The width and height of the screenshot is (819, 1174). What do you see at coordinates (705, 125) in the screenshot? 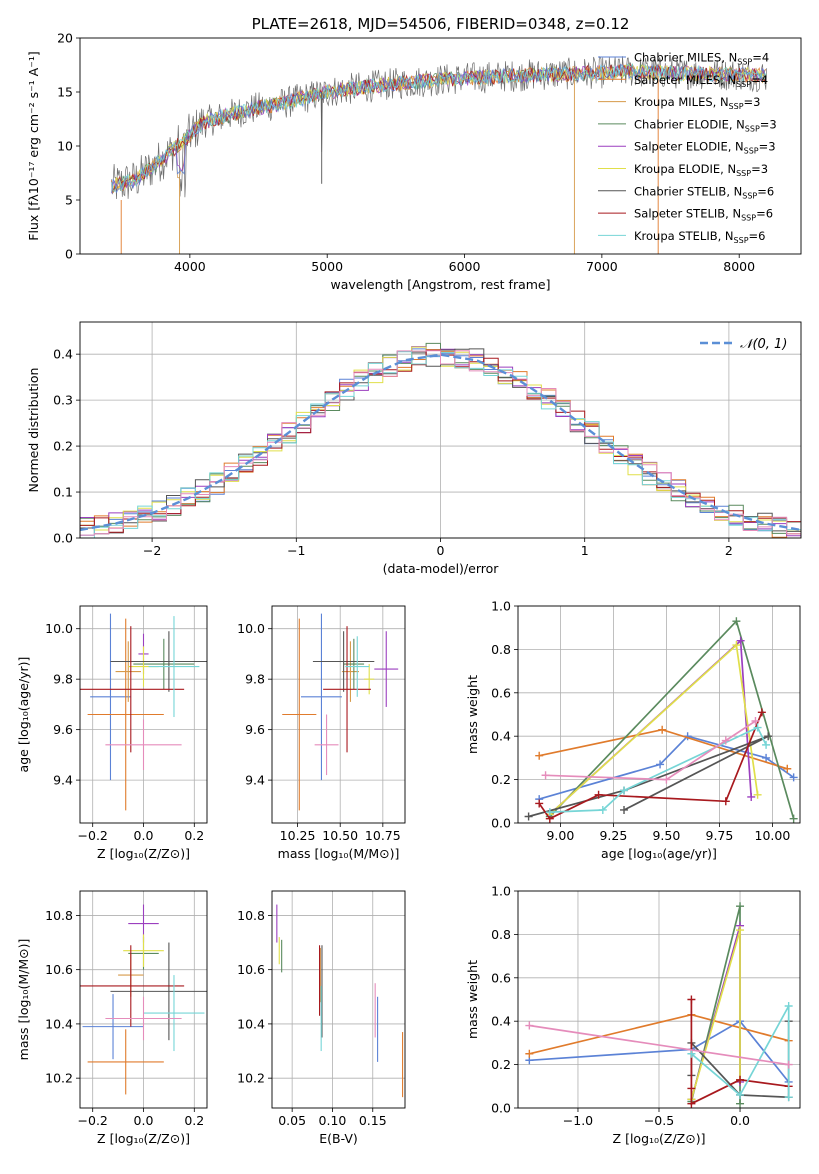
I see `legend-entry: Chabrier ELODIE, NSSP=3` at bounding box center [705, 125].